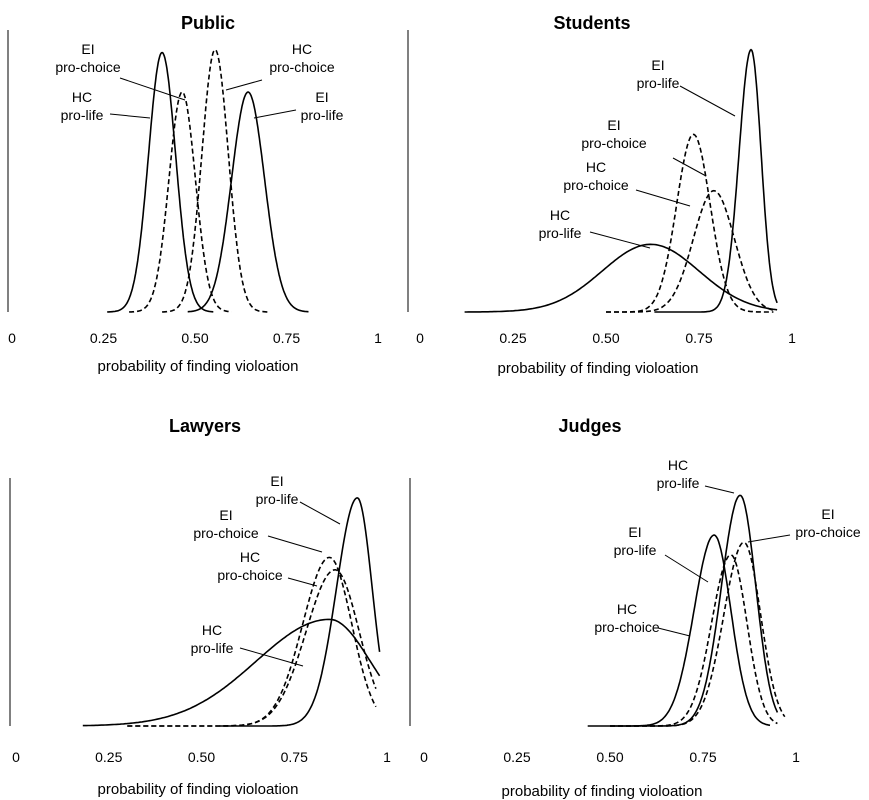  Describe the element at coordinates (271, 657) in the screenshot. I see `leader-line-lawyers-hc-pro-life` at that location.